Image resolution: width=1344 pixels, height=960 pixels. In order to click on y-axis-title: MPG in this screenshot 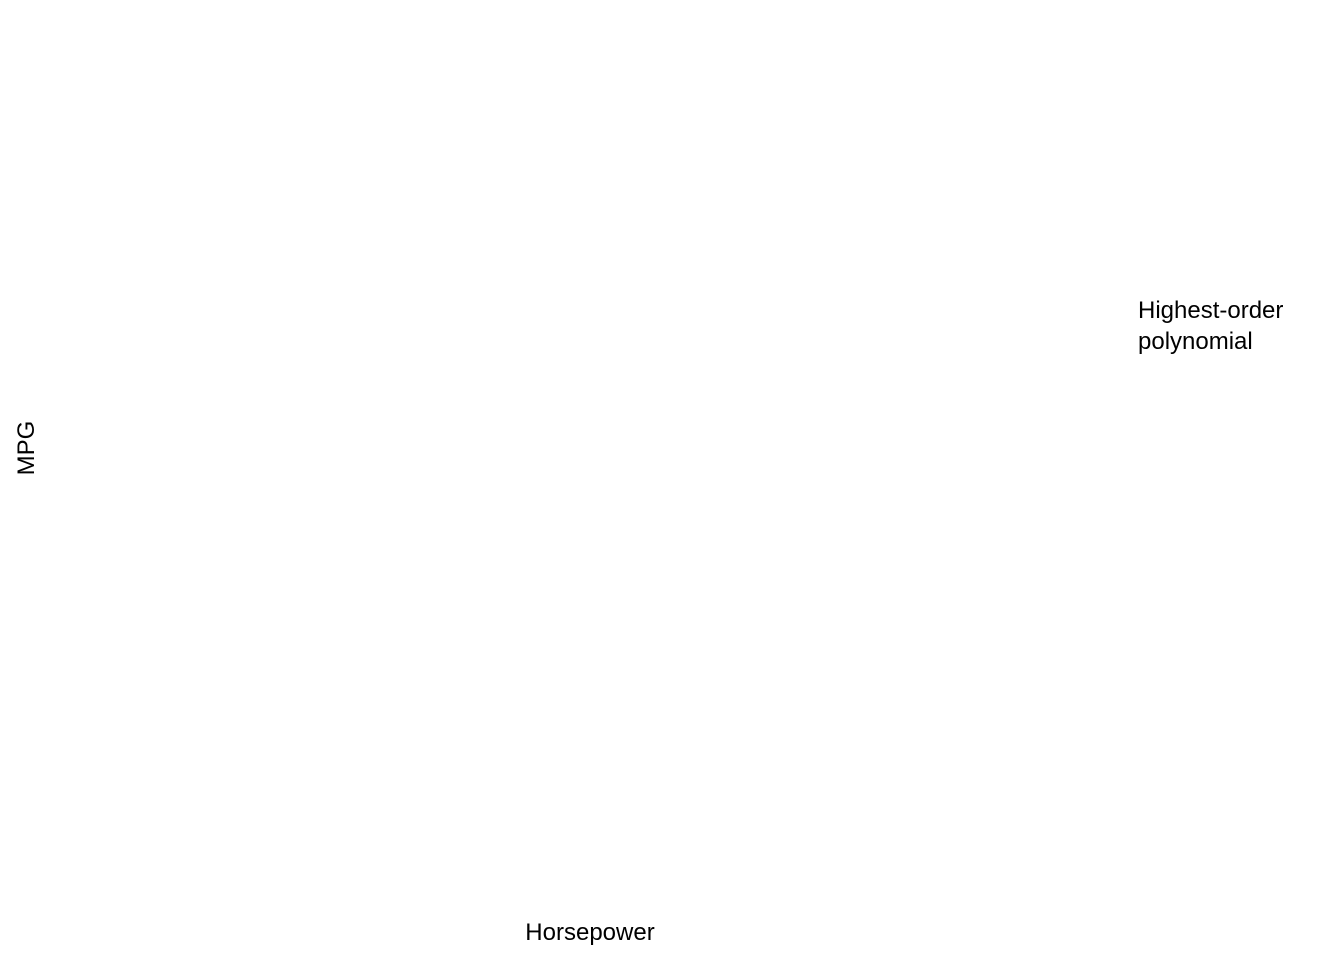, I will do `click(26, 448)`.